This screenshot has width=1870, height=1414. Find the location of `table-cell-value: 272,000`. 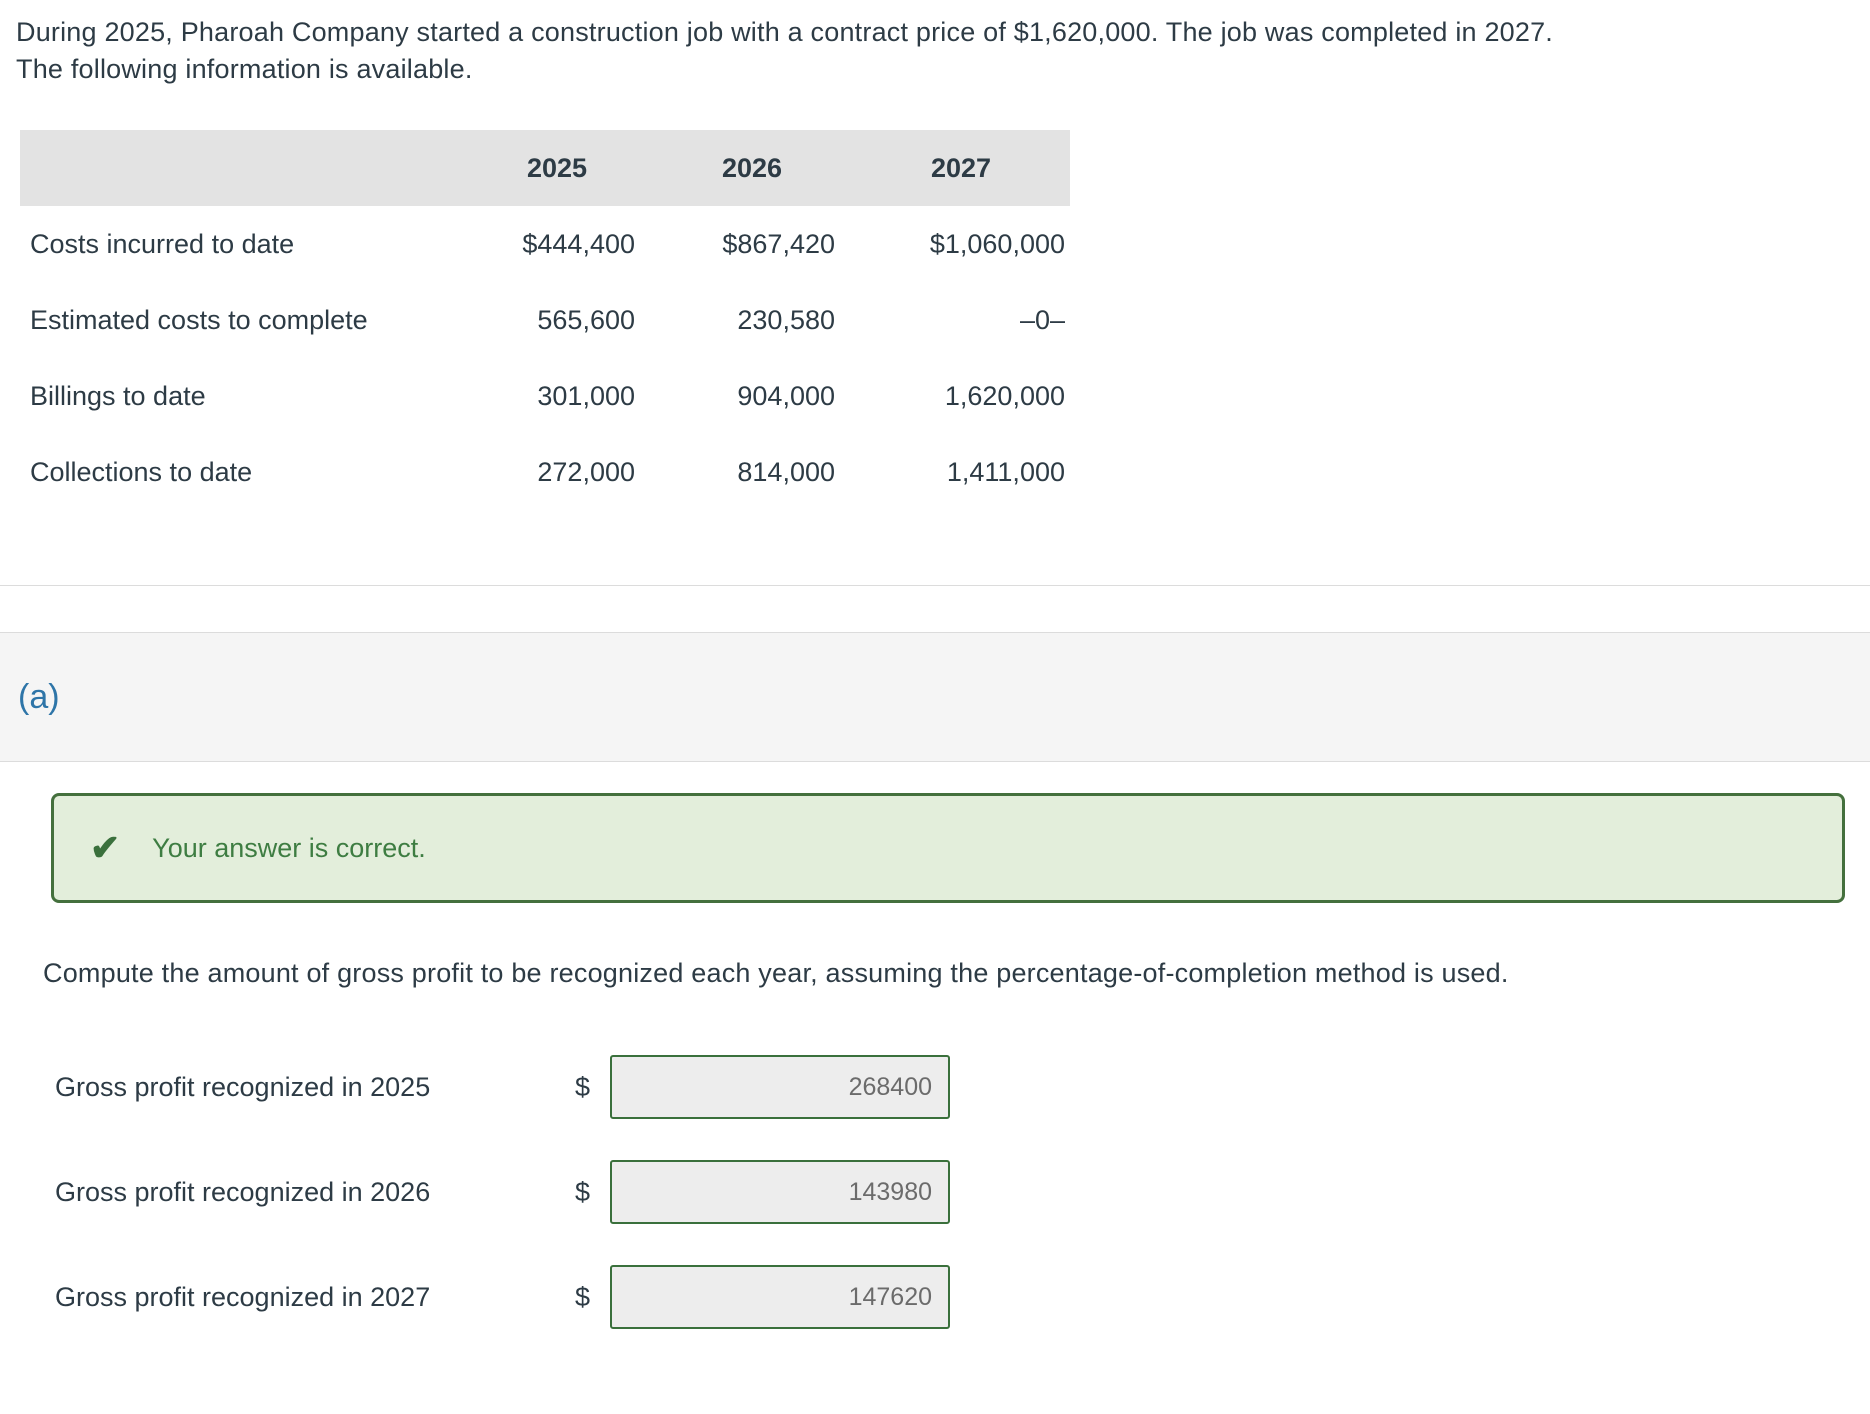

table-cell-value: 272,000 is located at coordinates (586, 471).